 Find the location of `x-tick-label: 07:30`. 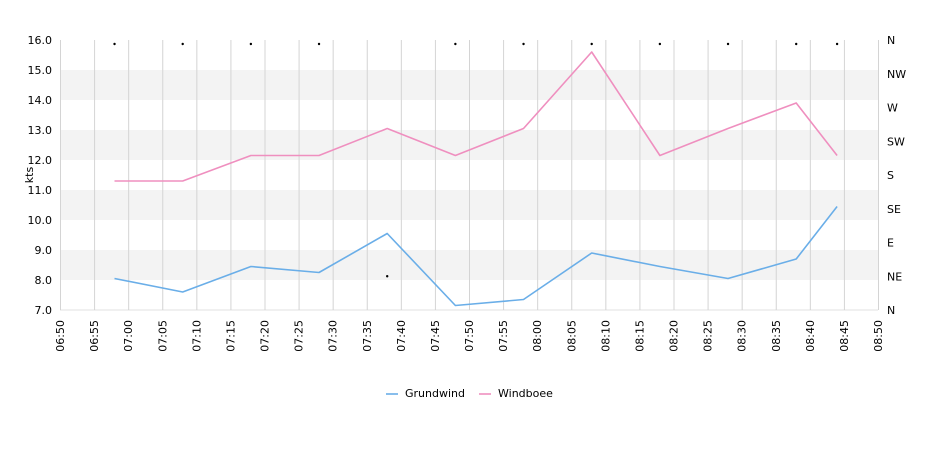

x-tick-label: 07:30 is located at coordinates (333, 336).